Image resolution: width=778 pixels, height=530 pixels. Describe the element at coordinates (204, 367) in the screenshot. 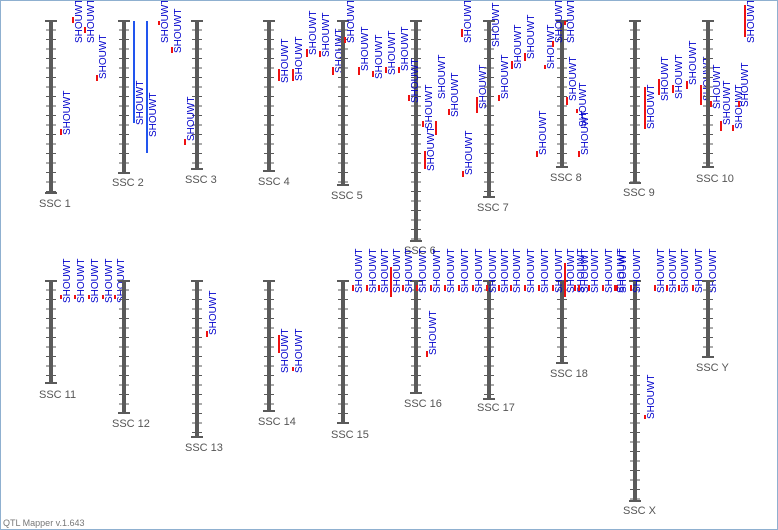

I see `chromosome-ssc-13: SSC 13 SHOUWT` at that location.